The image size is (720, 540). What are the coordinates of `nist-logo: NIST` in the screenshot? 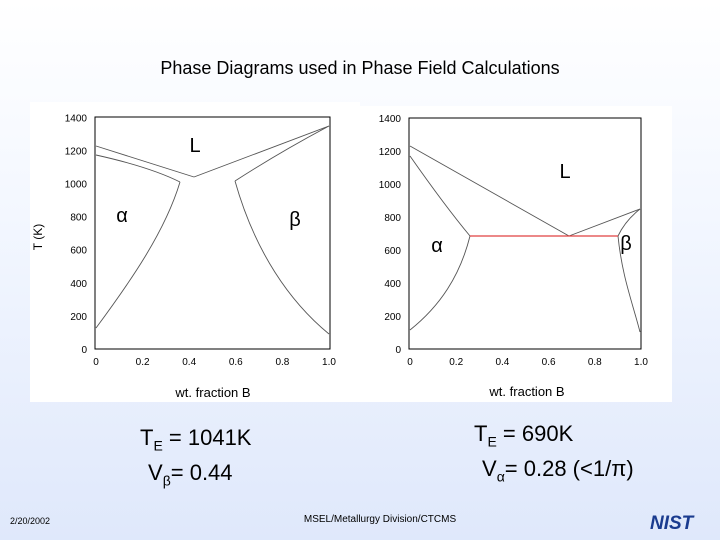 It's located at (680, 523).